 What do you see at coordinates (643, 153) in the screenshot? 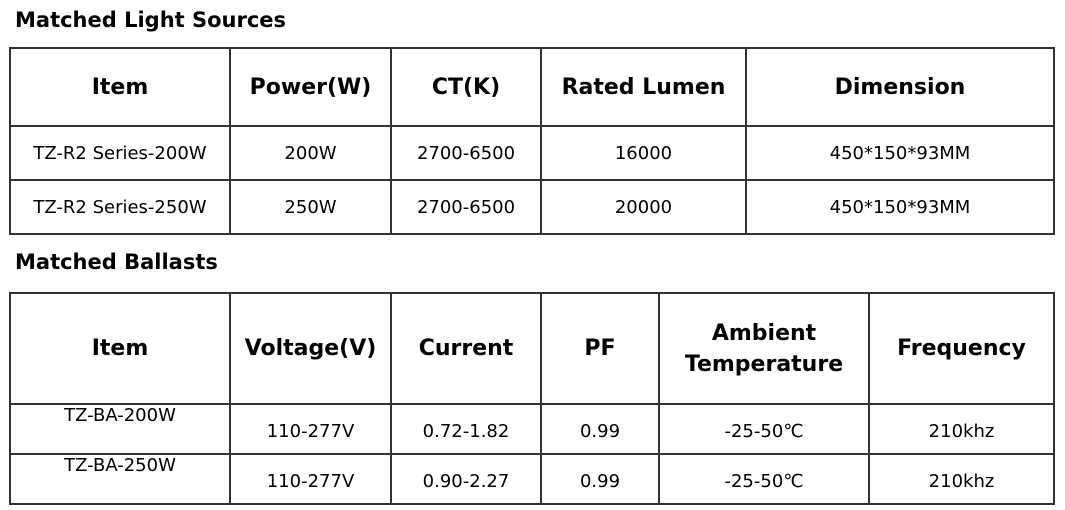
I see `cell: 16000` at bounding box center [643, 153].